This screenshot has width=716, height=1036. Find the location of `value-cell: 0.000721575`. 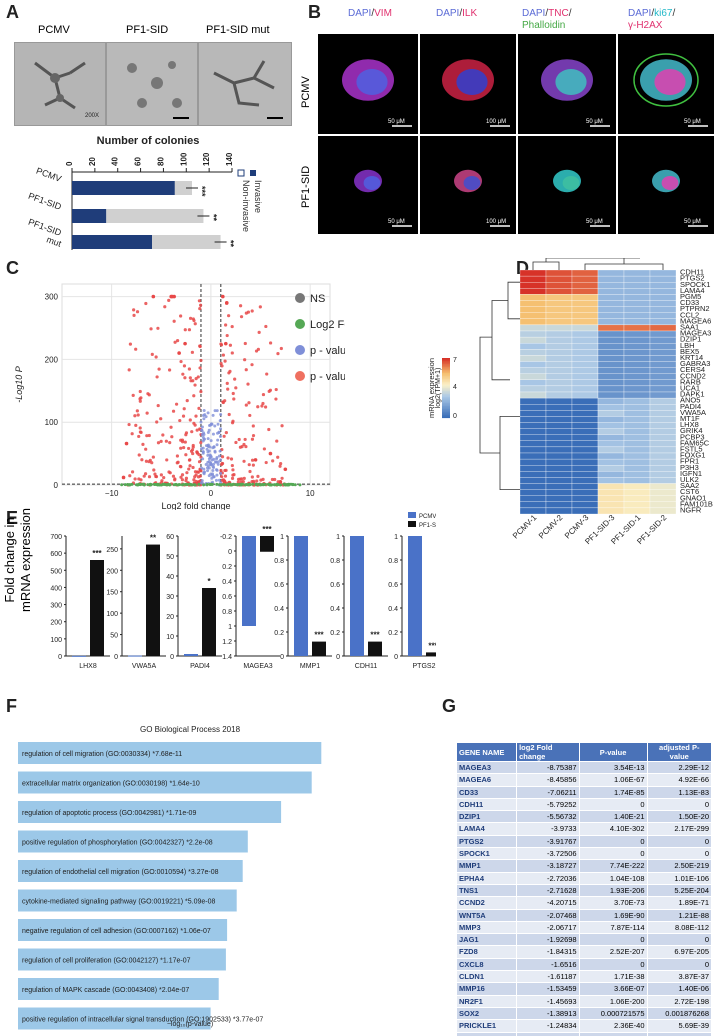

value-cell: 0.000721575 is located at coordinates (613, 1013).